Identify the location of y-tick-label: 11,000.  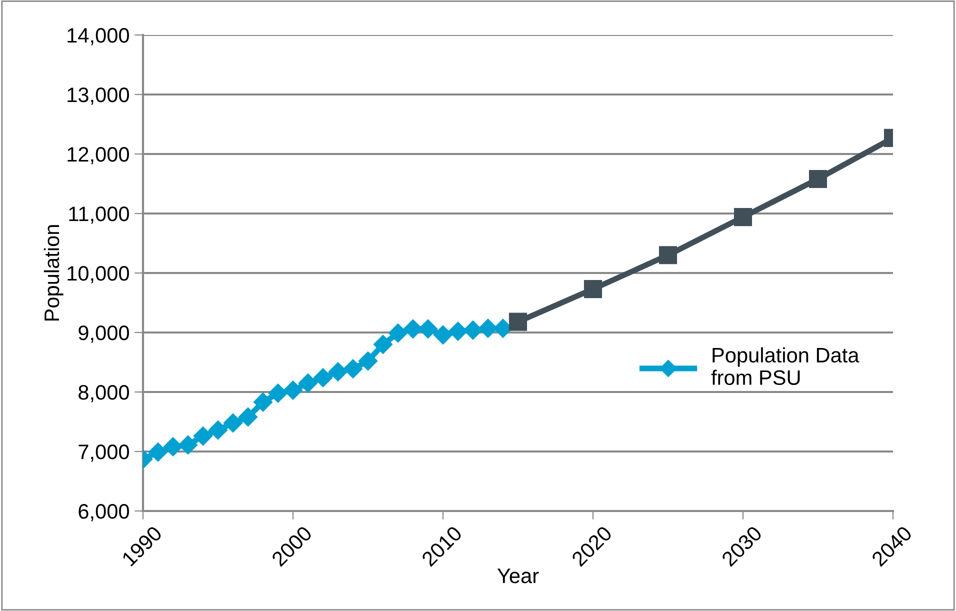
(99, 215).